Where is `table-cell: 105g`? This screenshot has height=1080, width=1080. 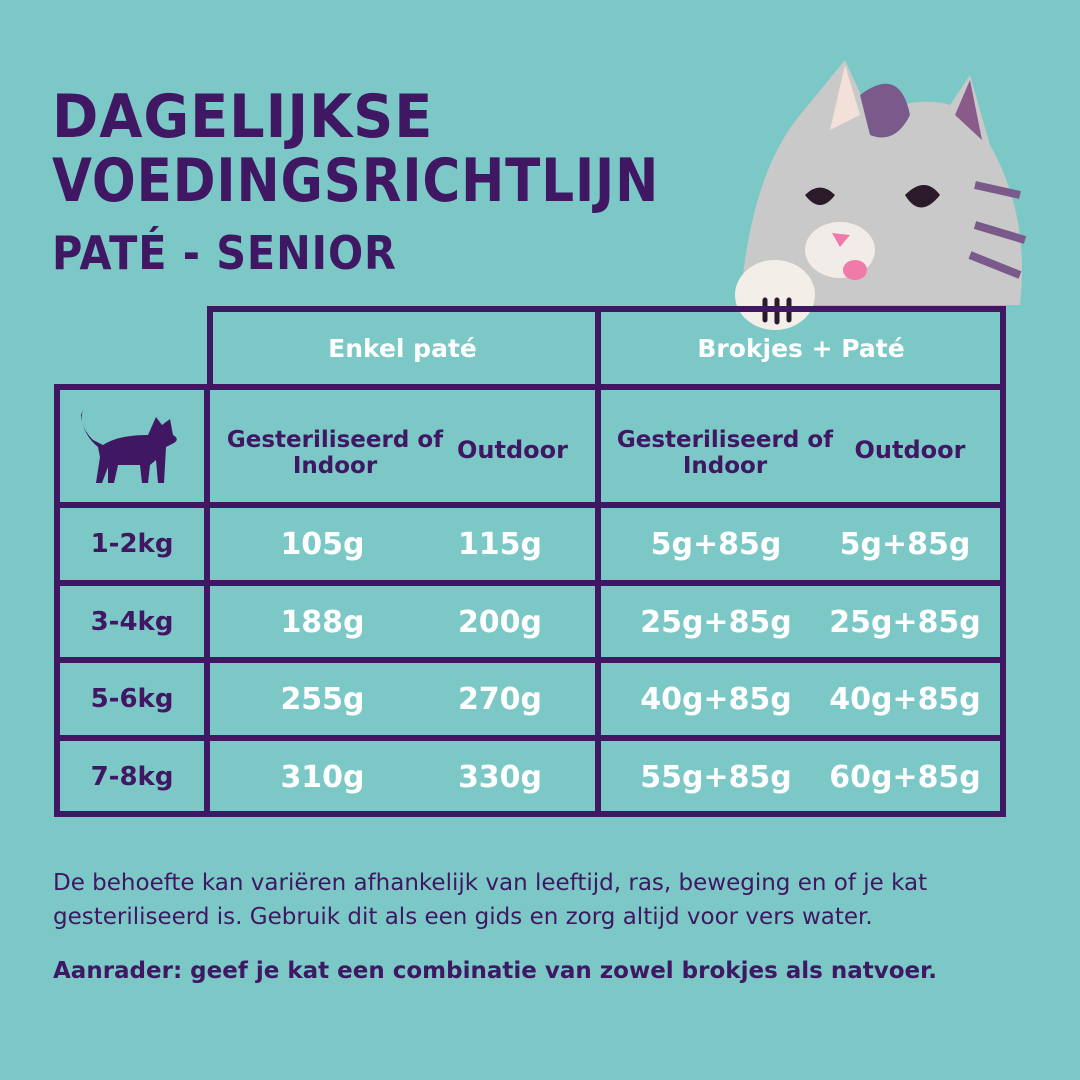 table-cell: 105g is located at coordinates (322, 544).